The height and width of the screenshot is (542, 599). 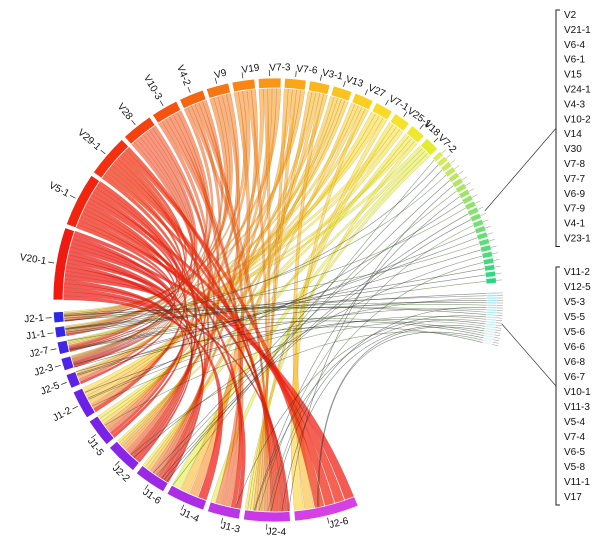 What do you see at coordinates (62, 414) in the screenshot?
I see `segment-label-j1-2: J1-2` at bounding box center [62, 414].